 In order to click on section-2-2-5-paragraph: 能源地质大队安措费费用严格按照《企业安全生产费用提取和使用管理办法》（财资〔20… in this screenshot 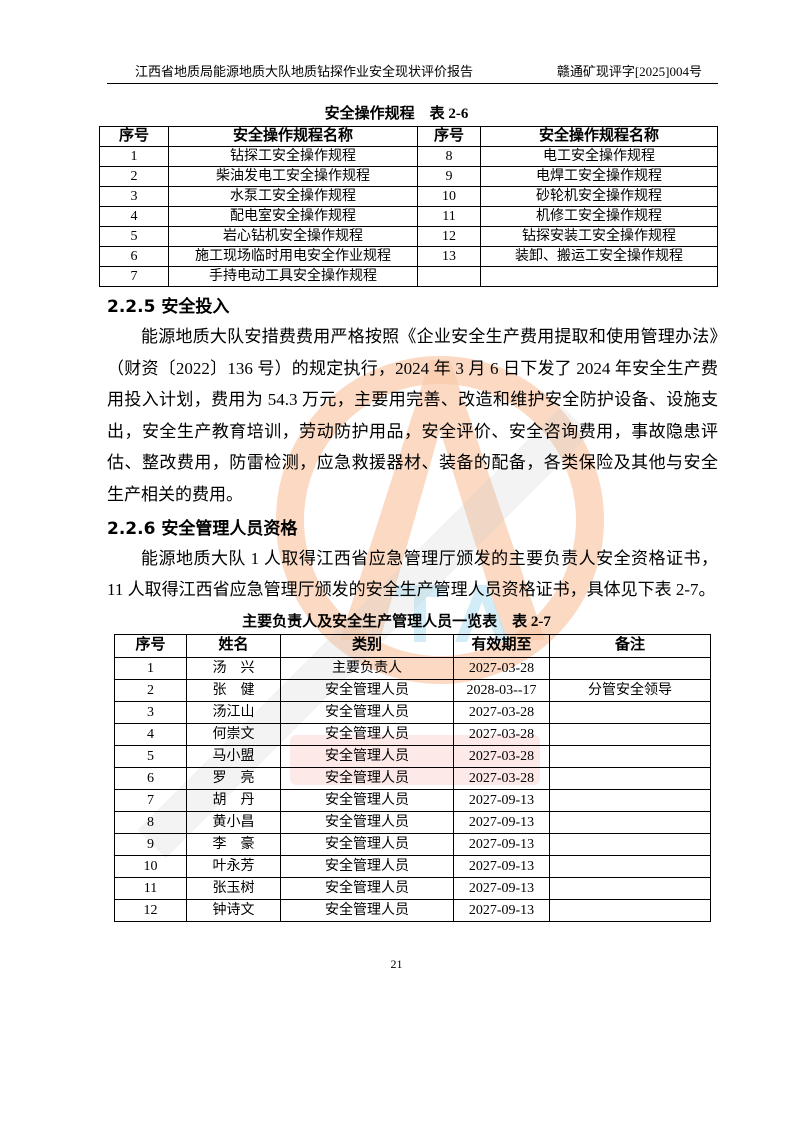, I will do `click(412, 415)`.